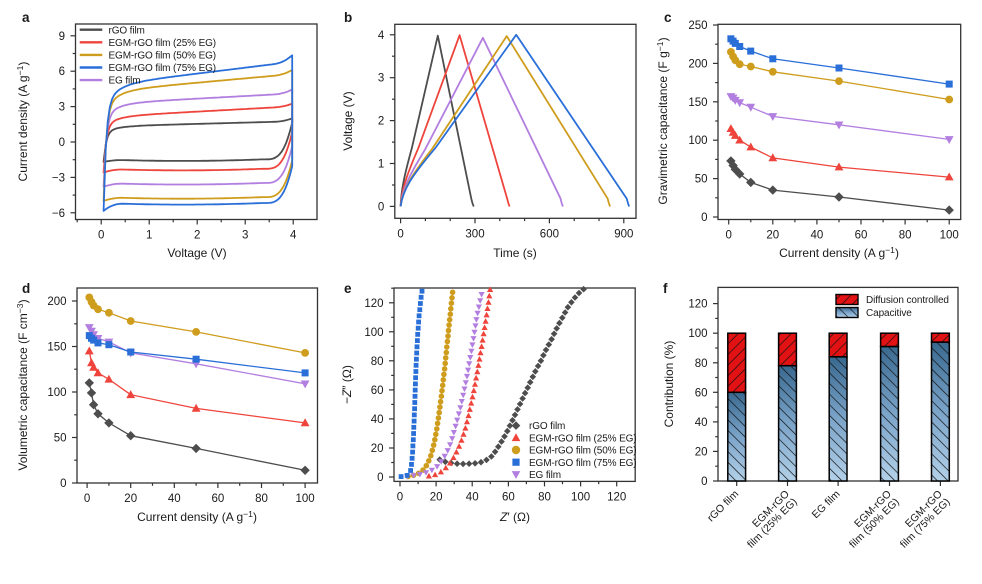 The width and height of the screenshot is (982, 584). What do you see at coordinates (58, 214) in the screenshot?
I see `svg-text: −6` at bounding box center [58, 214].